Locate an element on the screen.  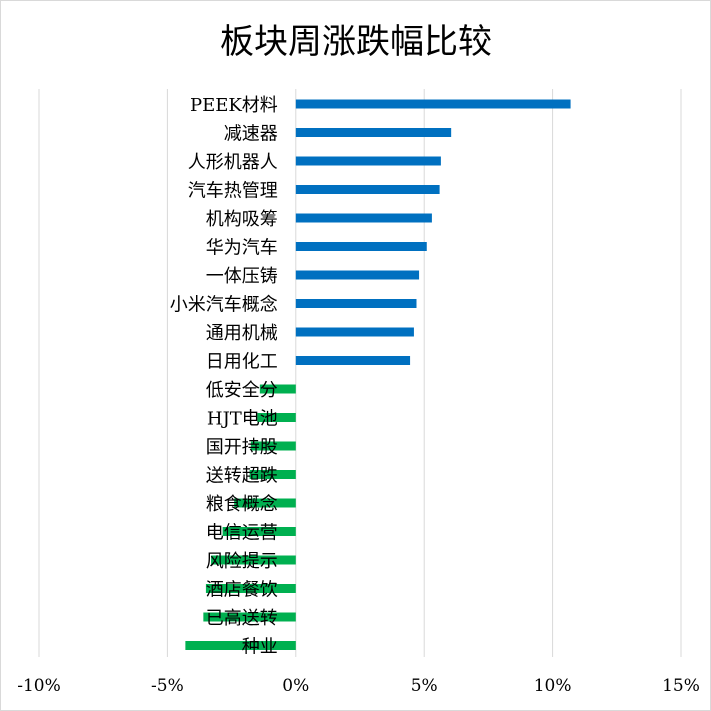
category-label: 人形机器人 is located at coordinates (233, 162).